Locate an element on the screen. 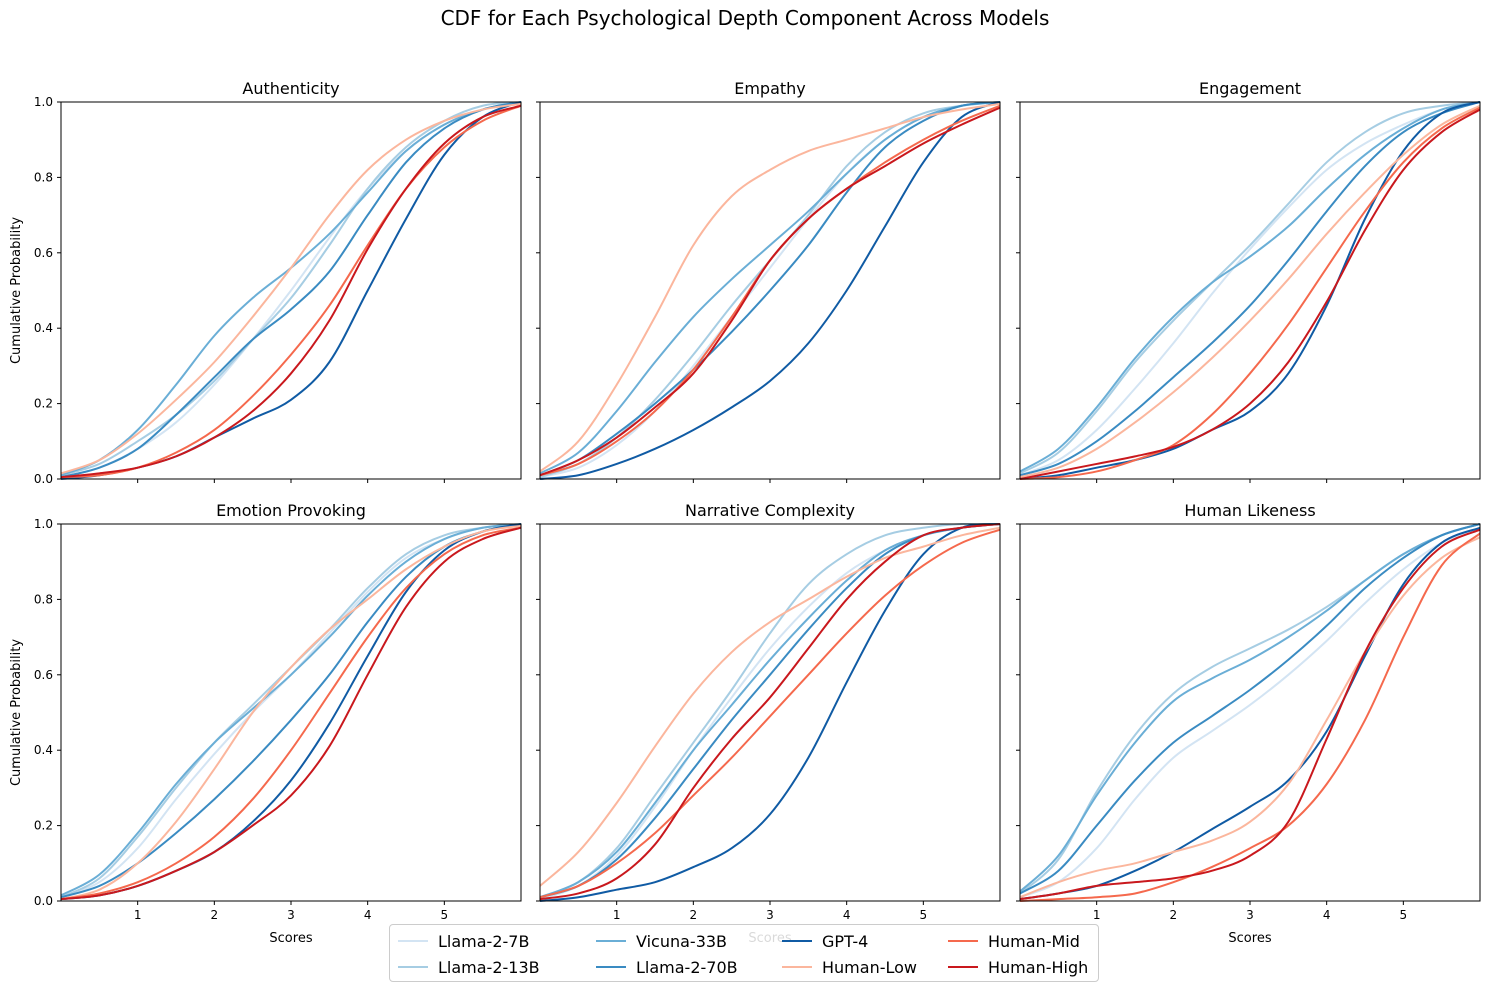 The width and height of the screenshot is (1489, 991). legend-label: Llama-2-70B is located at coordinates (687, 967).